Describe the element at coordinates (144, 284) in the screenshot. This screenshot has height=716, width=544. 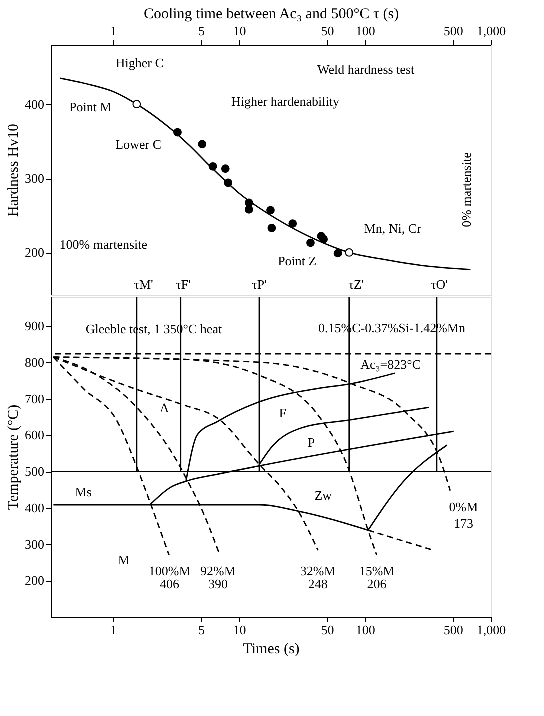
I see `annotation: τM'` at that location.